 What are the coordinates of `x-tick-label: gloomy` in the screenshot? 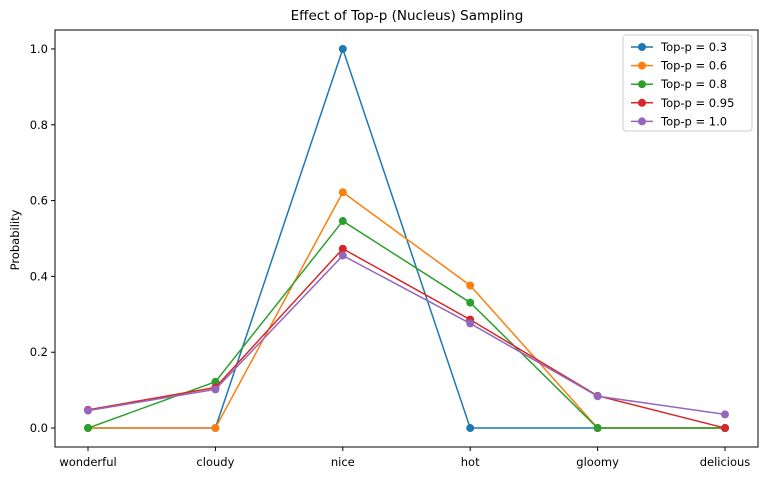 It's located at (597, 462).